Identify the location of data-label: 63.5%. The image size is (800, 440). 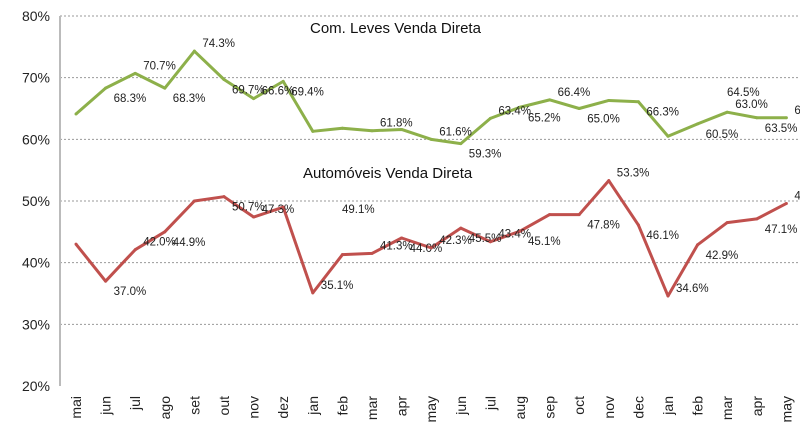
(781, 129).